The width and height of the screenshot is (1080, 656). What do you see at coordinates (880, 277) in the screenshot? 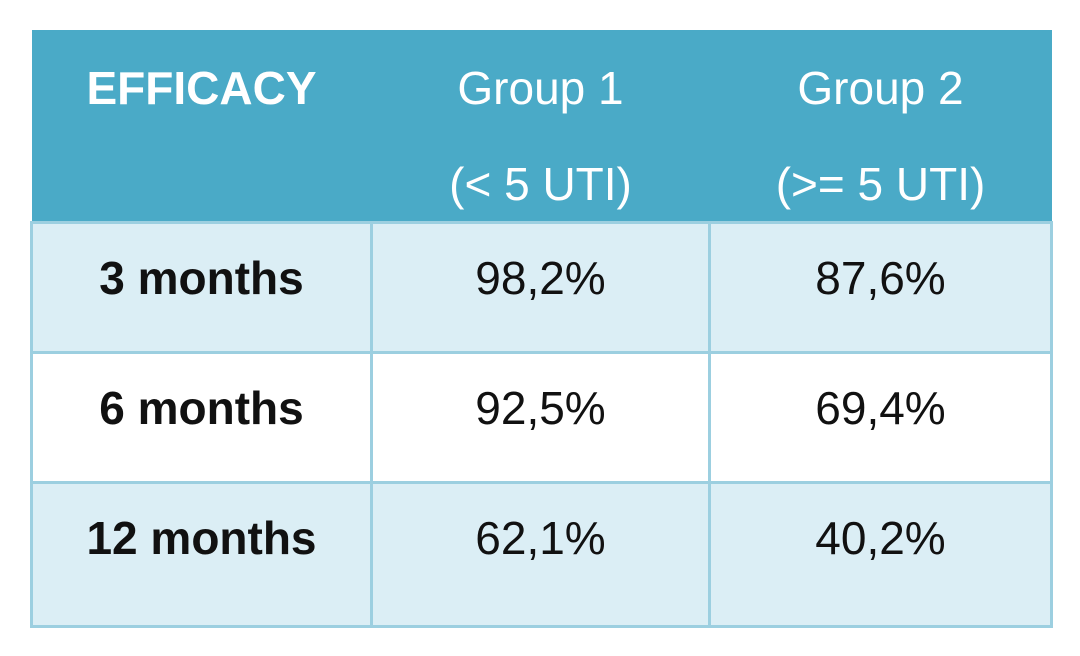
I see `cell-value: 87,6%` at bounding box center [880, 277].